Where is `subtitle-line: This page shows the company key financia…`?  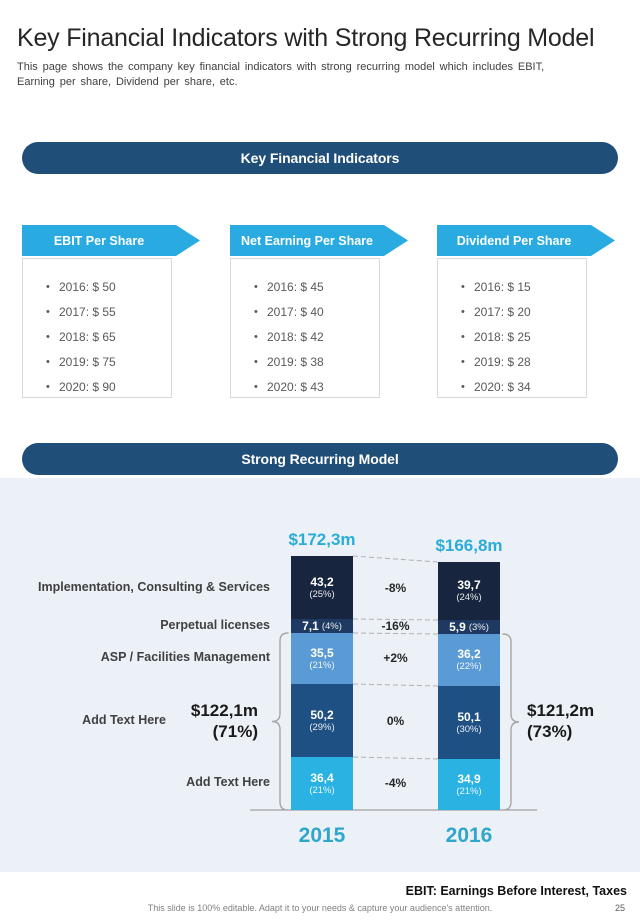 subtitle-line: This page shows the company key financia… is located at coordinates (281, 67).